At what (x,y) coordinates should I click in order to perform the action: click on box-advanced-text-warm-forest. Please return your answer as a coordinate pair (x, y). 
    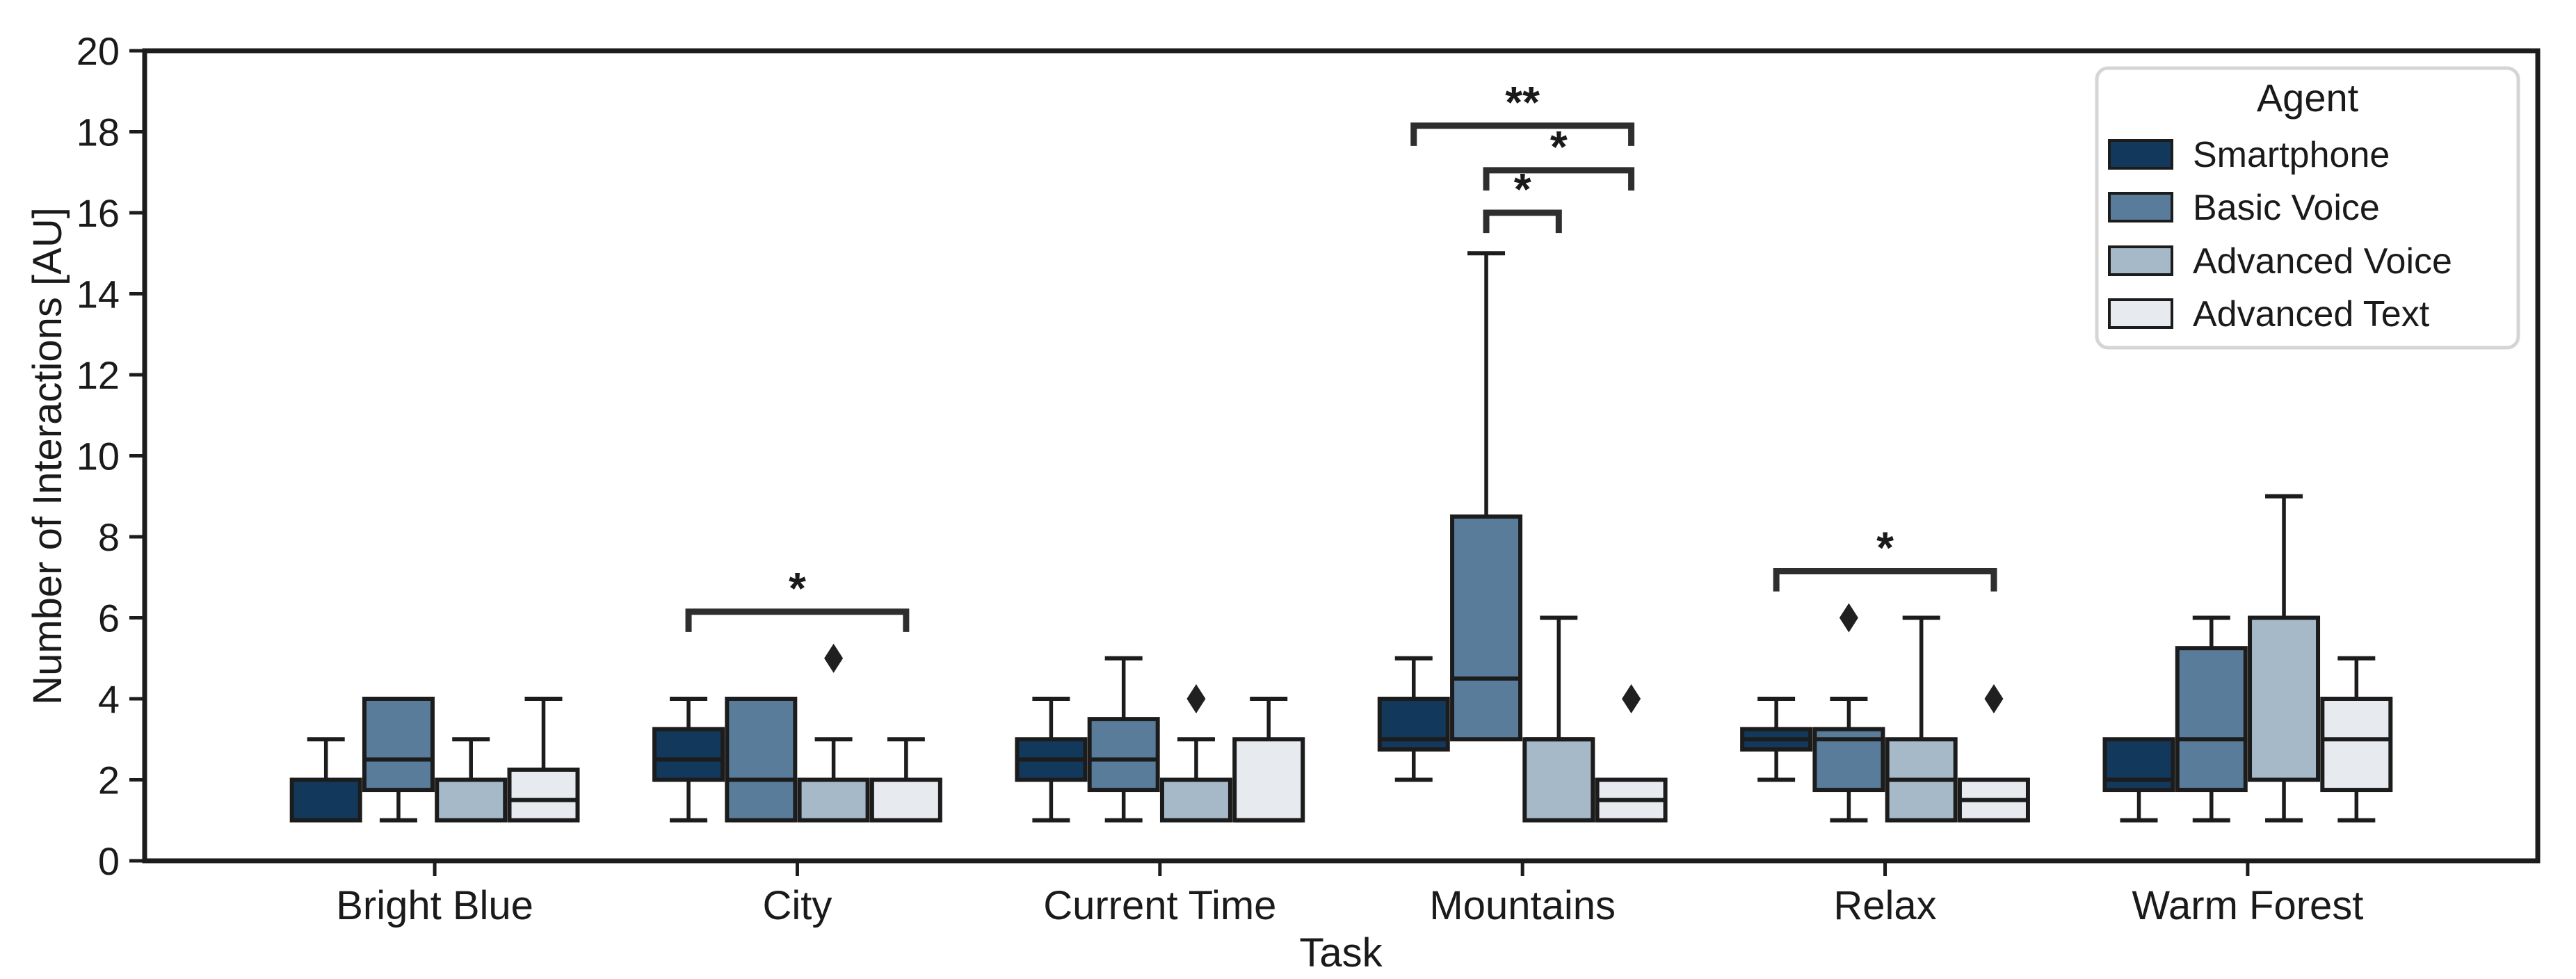
    Looking at the image, I should click on (2356, 745).